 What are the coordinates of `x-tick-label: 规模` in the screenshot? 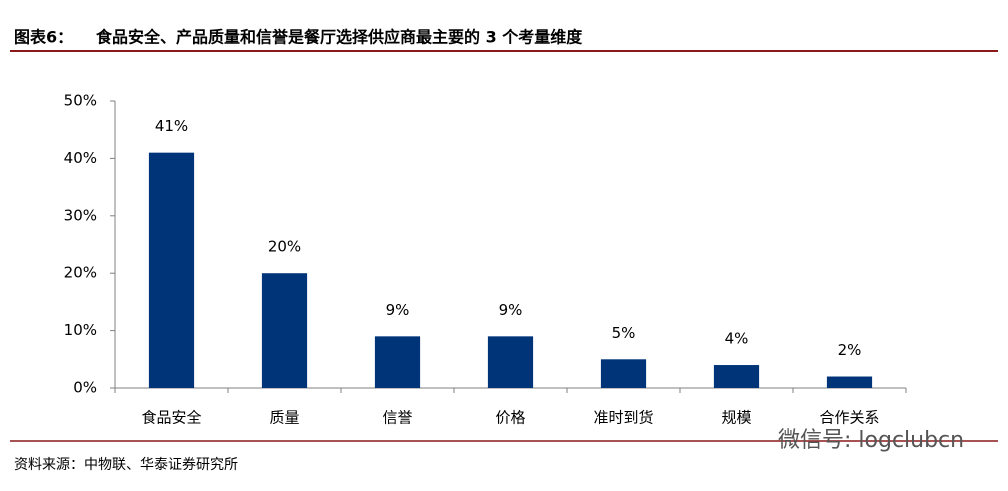 It's located at (736, 418).